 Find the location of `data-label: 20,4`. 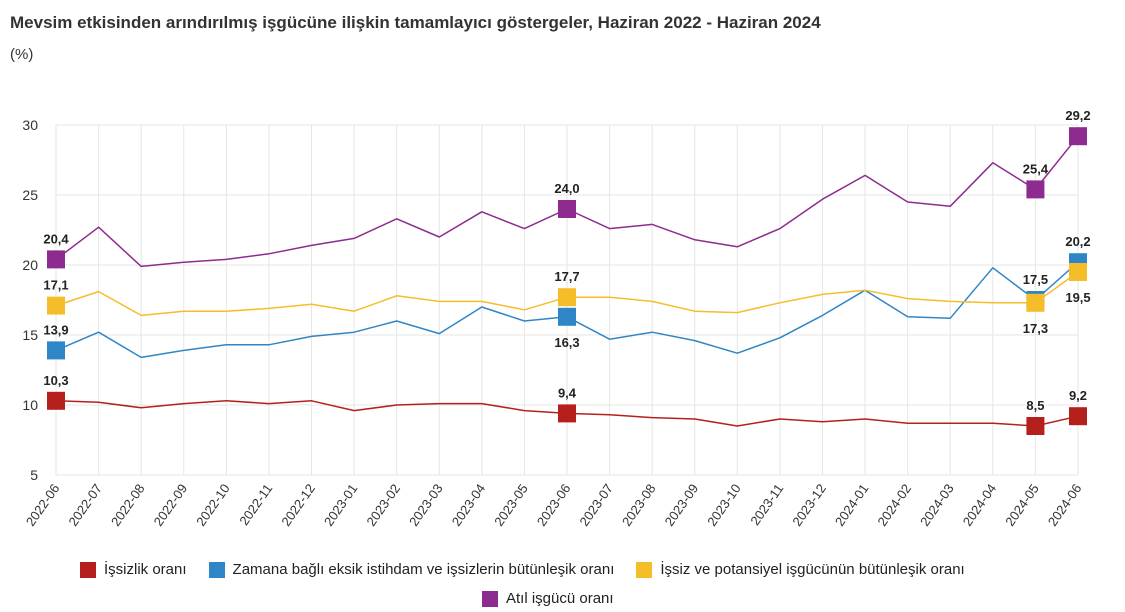

data-label: 20,4 is located at coordinates (56, 238).